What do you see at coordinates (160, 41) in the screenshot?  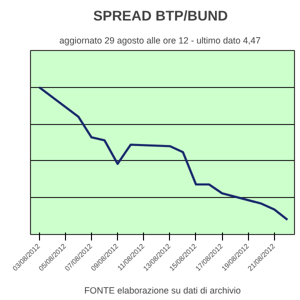 I see `chart-subtitle: aggiornato 29 agosto alle ore 12 - ultimo dato 4,47` at bounding box center [160, 41].